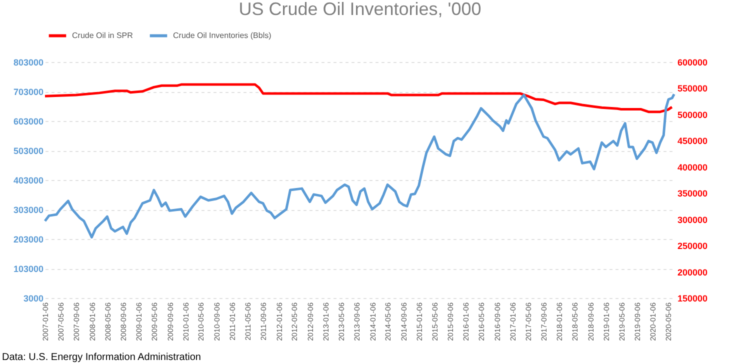 The image size is (730, 364). Describe the element at coordinates (28, 92) in the screenshot. I see `y-tick-label: 703000` at that location.